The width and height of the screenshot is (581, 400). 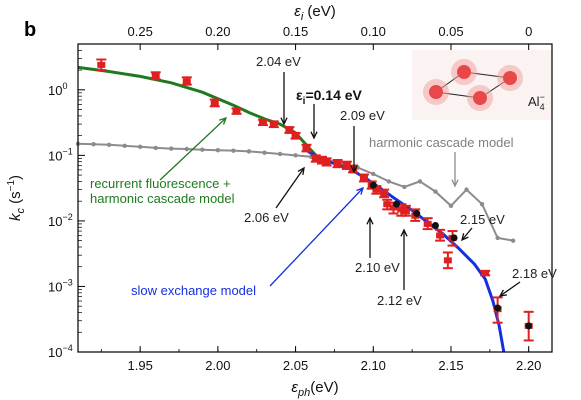 I want to click on arrow-2-06-ev-head, so click(x=301, y=171).